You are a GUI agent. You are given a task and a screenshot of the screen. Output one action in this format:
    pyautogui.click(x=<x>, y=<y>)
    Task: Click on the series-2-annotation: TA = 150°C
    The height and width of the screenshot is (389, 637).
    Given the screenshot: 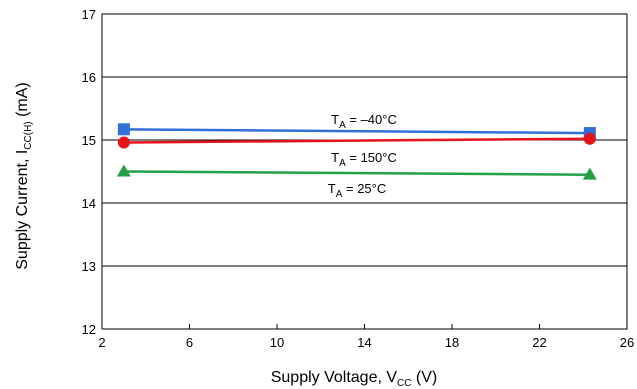 What is the action you would take?
    pyautogui.click(x=364, y=159)
    